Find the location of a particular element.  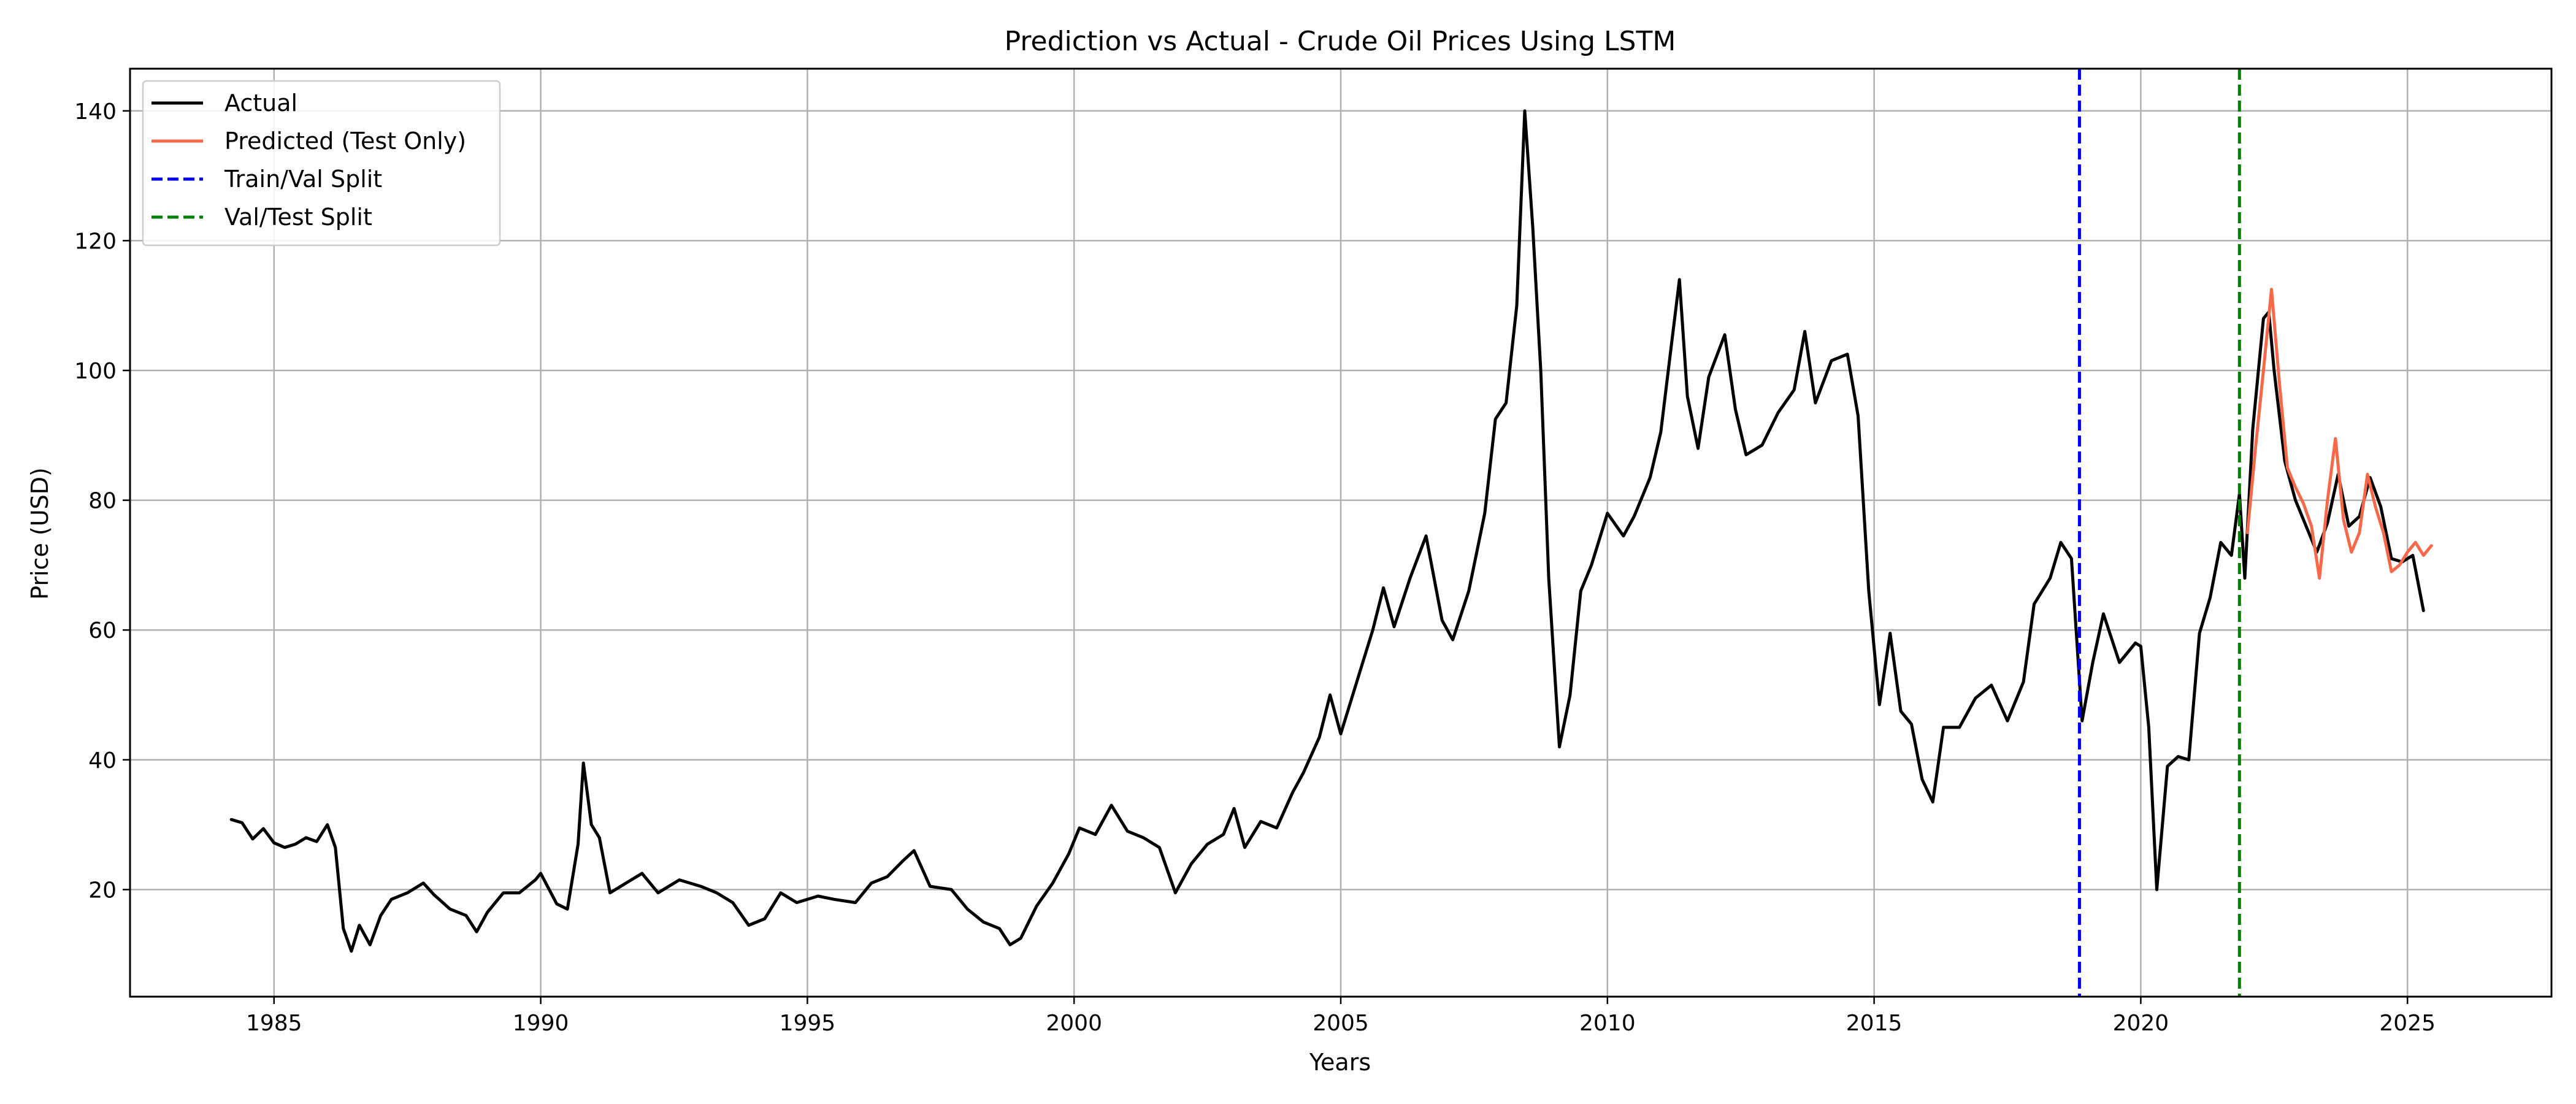

y-tick-label: 60 is located at coordinates (102, 630).